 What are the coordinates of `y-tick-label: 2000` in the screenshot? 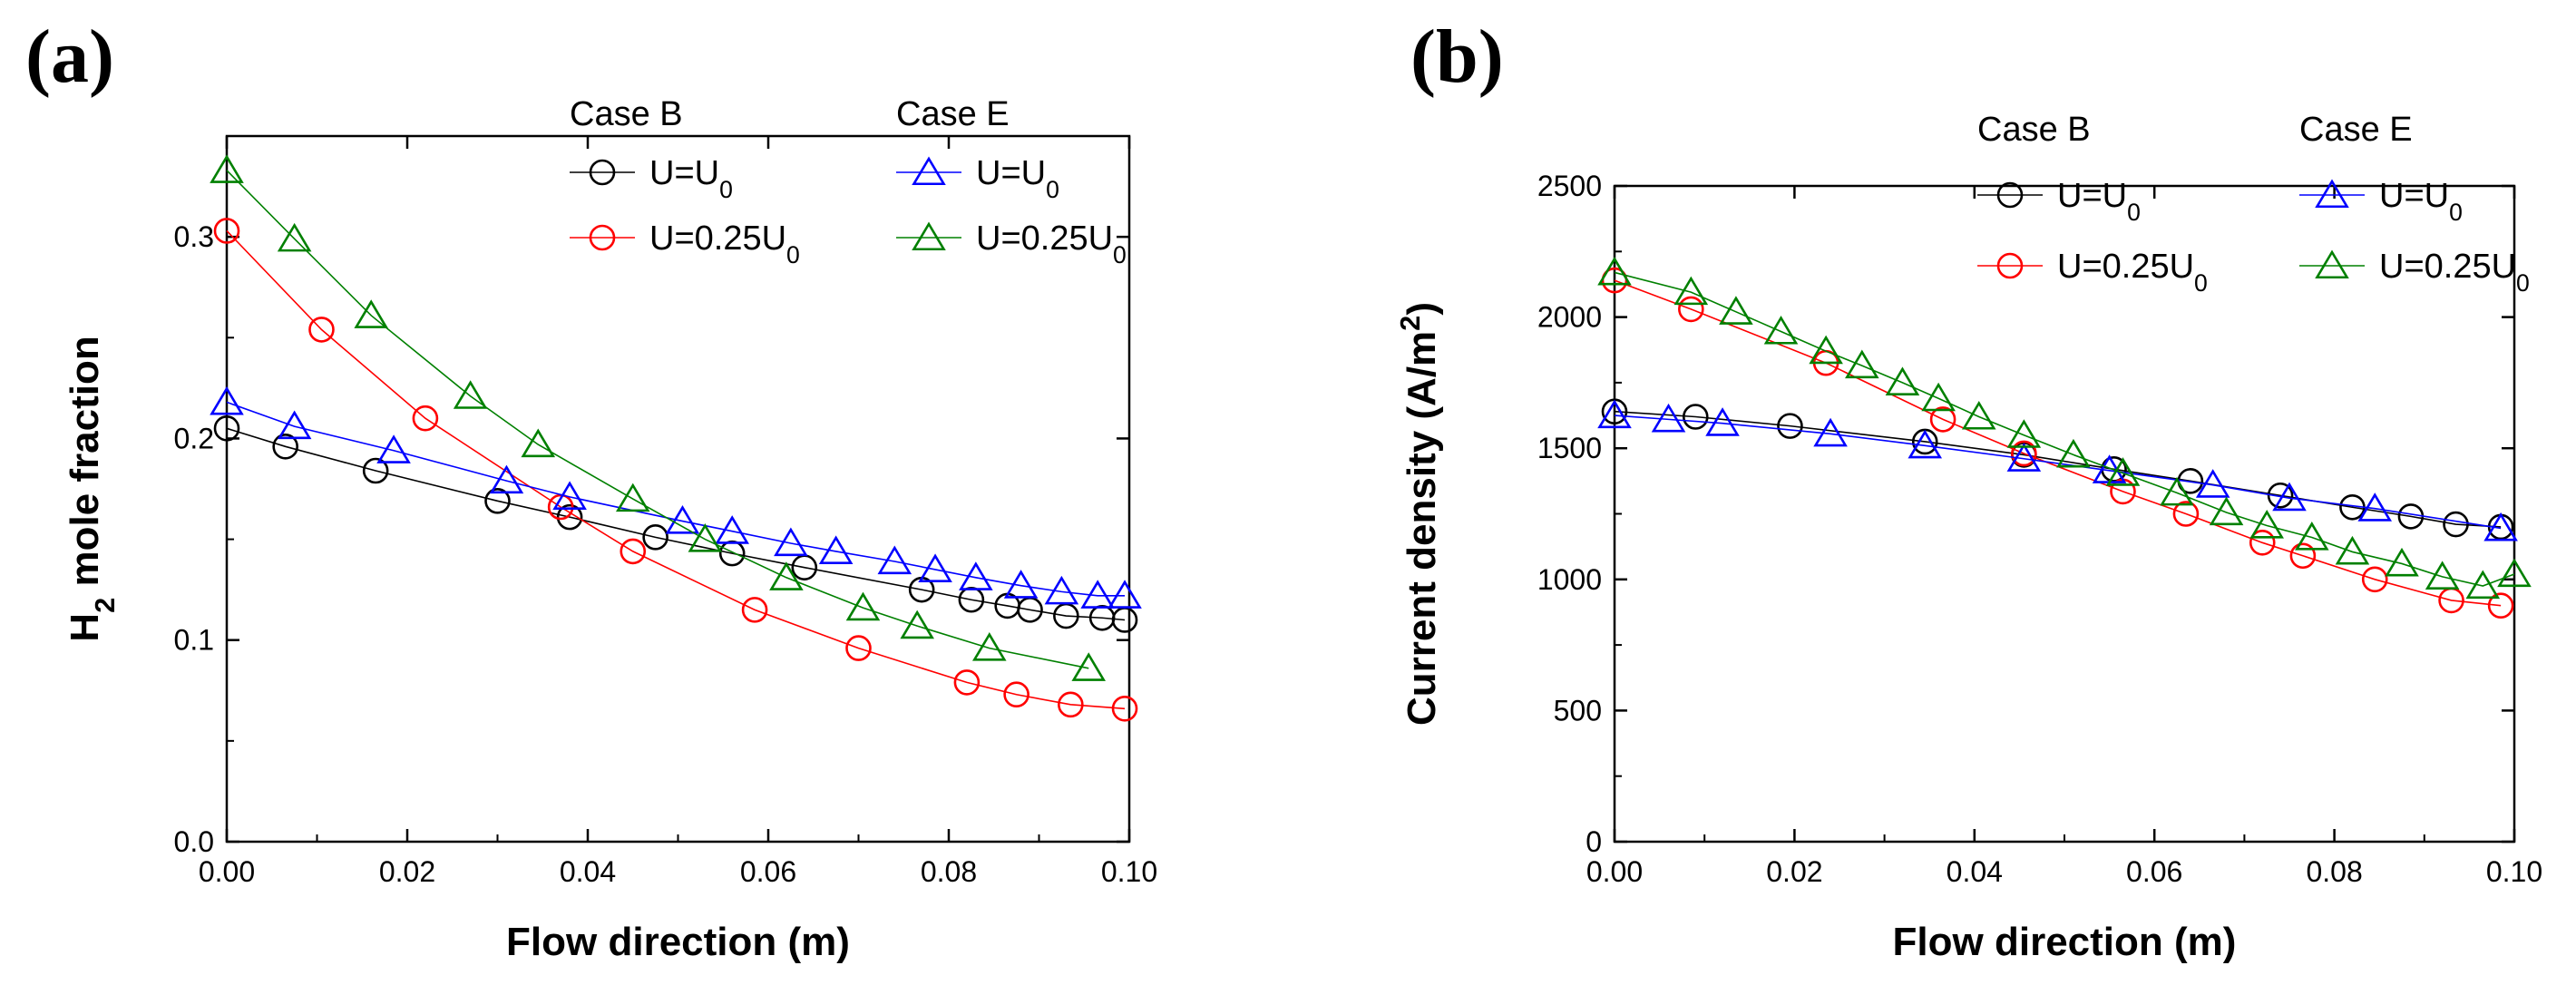 It's located at (1569, 317).